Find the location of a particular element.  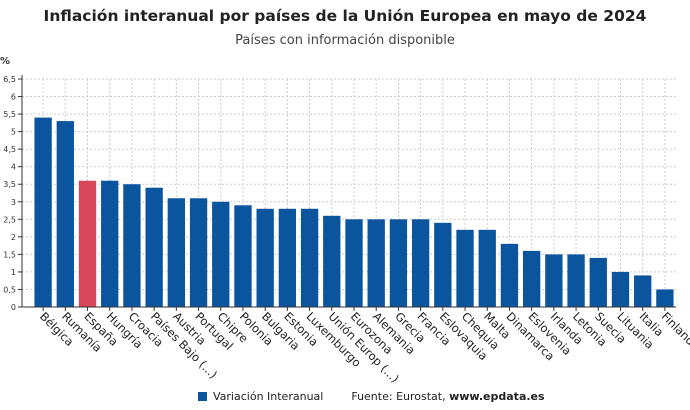

y-tick-label: 2 is located at coordinates (13, 237).